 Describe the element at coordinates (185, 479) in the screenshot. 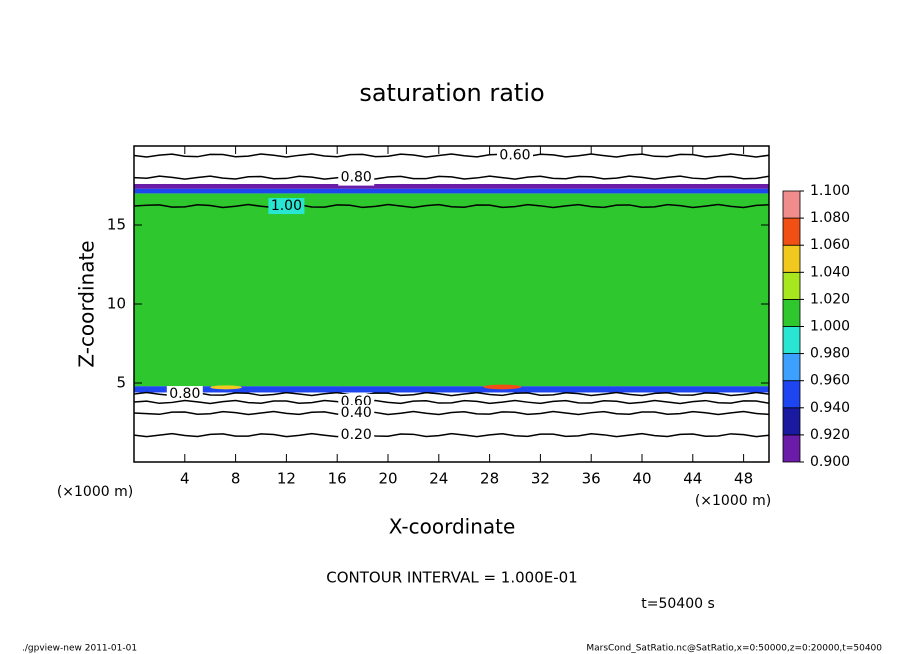

I see `x-tick-label: 4` at that location.